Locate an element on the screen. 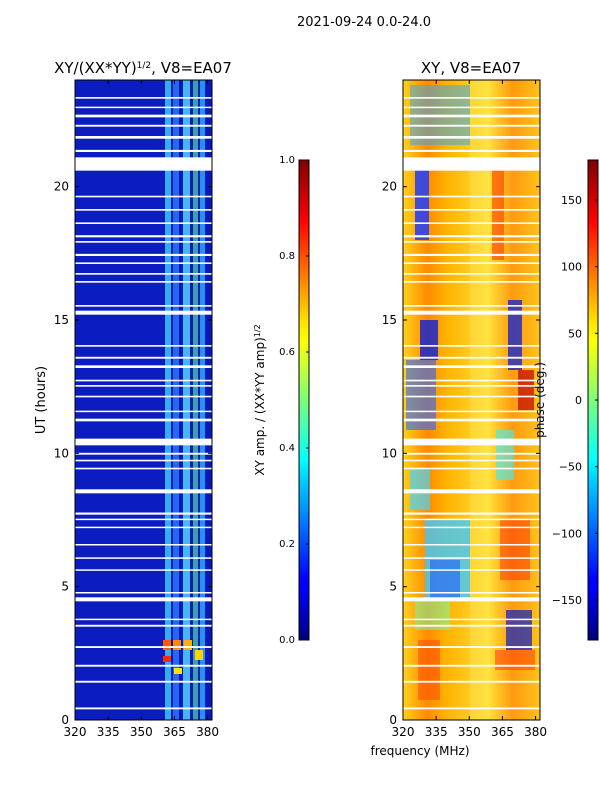  phase-colorbar: −150 −100 −50 0 50 100 150 phase (deg.) is located at coordinates (566, 400).